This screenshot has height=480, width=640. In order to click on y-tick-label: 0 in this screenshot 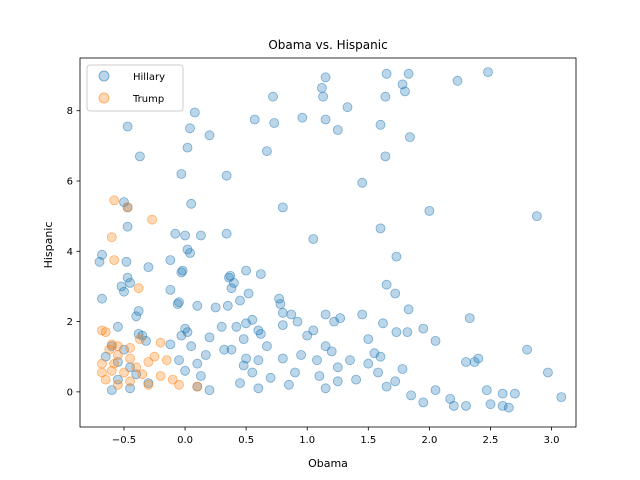, I will do `click(70, 392)`.